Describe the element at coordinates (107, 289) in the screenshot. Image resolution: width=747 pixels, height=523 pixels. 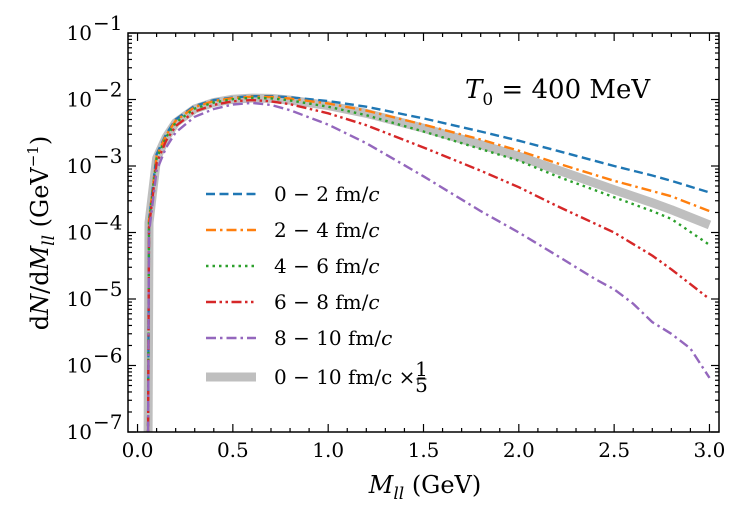
I see `y-tick-exponent: −5` at that location.